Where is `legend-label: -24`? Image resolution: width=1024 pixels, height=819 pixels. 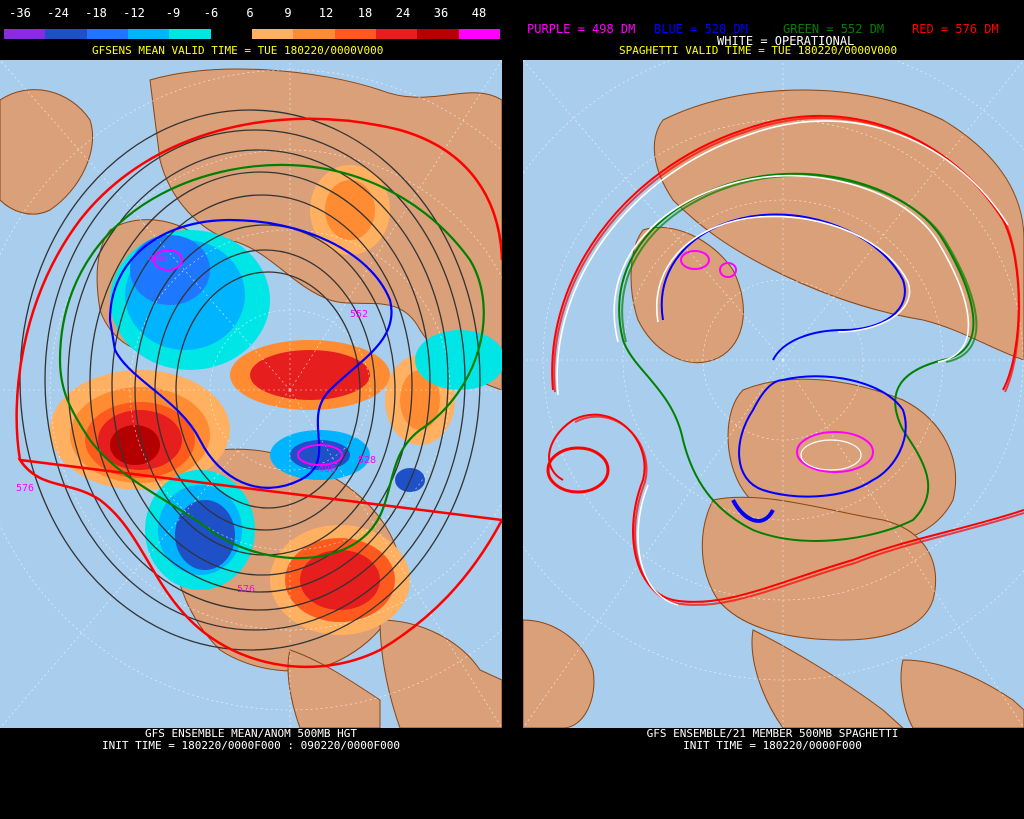 legend-label: -24 is located at coordinates (58, 13).